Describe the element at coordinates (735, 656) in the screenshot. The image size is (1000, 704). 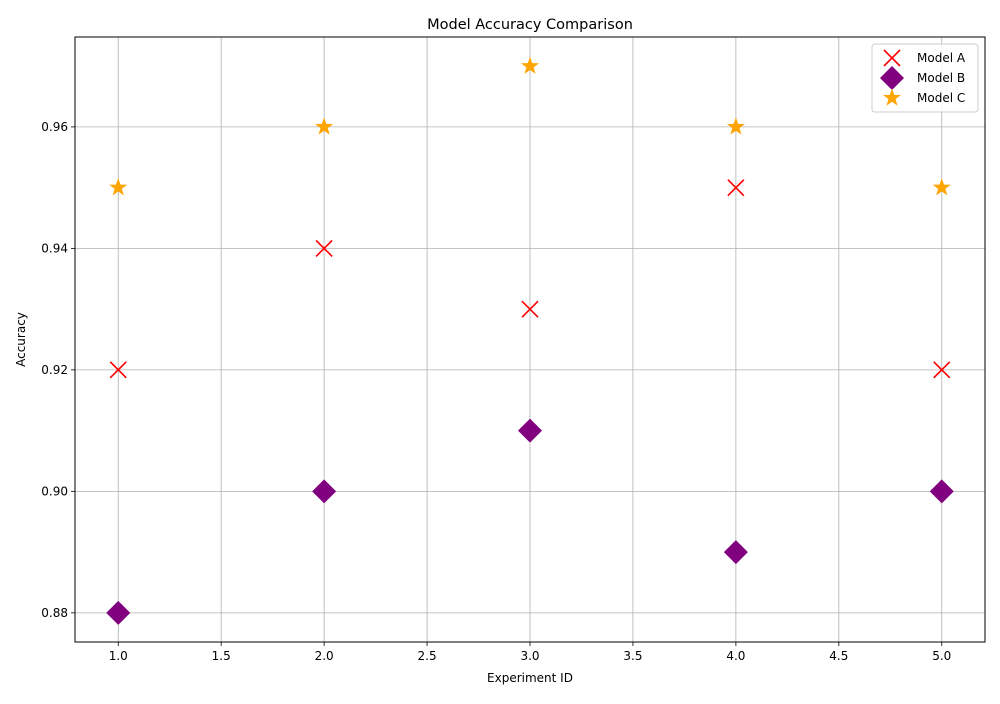
I see `x-tick-label: 4.0` at that location.